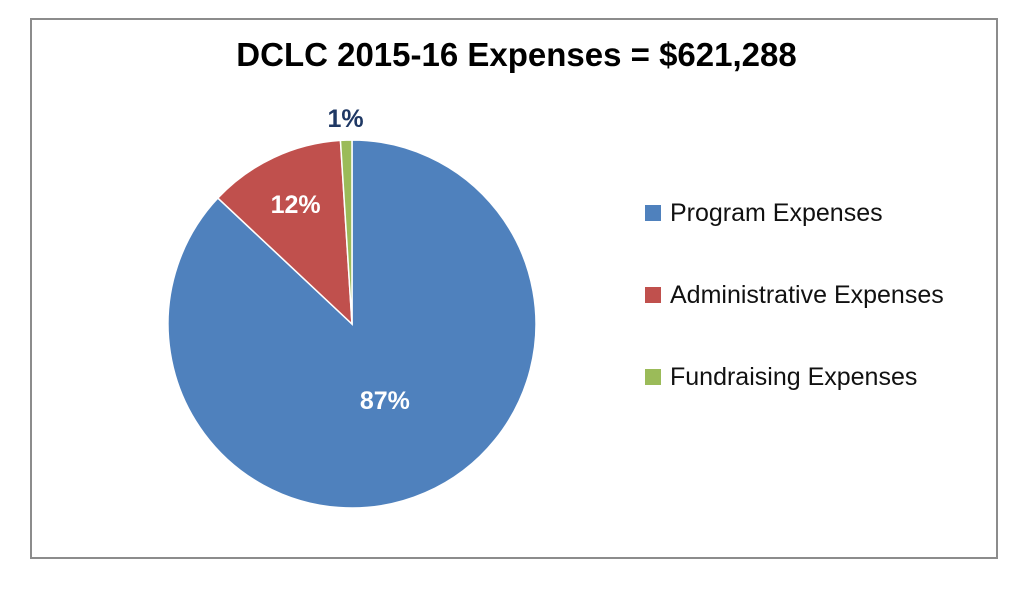  I want to click on data-label-fundraising: 1%, so click(345, 119).